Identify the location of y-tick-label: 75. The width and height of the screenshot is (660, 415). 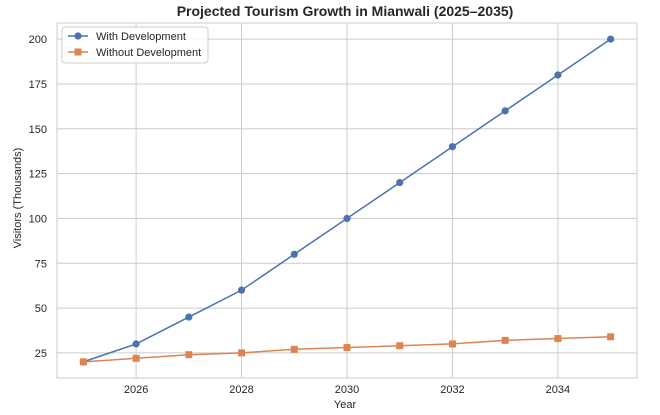
(41, 264).